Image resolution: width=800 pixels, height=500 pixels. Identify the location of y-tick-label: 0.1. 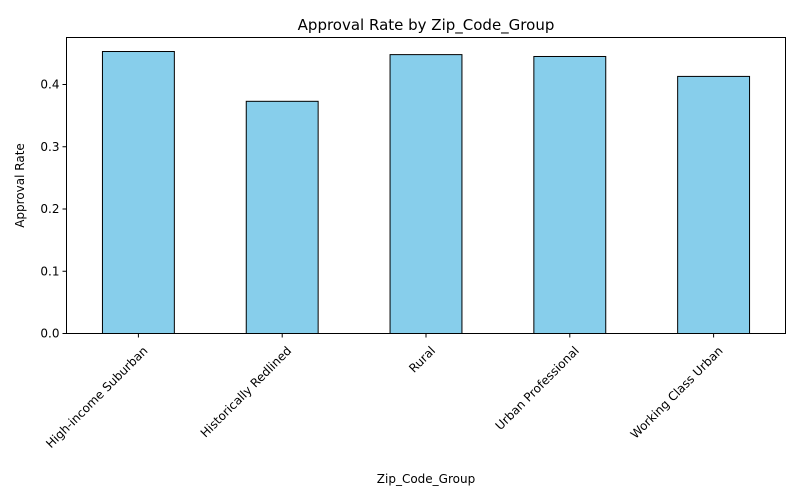
(49, 271).